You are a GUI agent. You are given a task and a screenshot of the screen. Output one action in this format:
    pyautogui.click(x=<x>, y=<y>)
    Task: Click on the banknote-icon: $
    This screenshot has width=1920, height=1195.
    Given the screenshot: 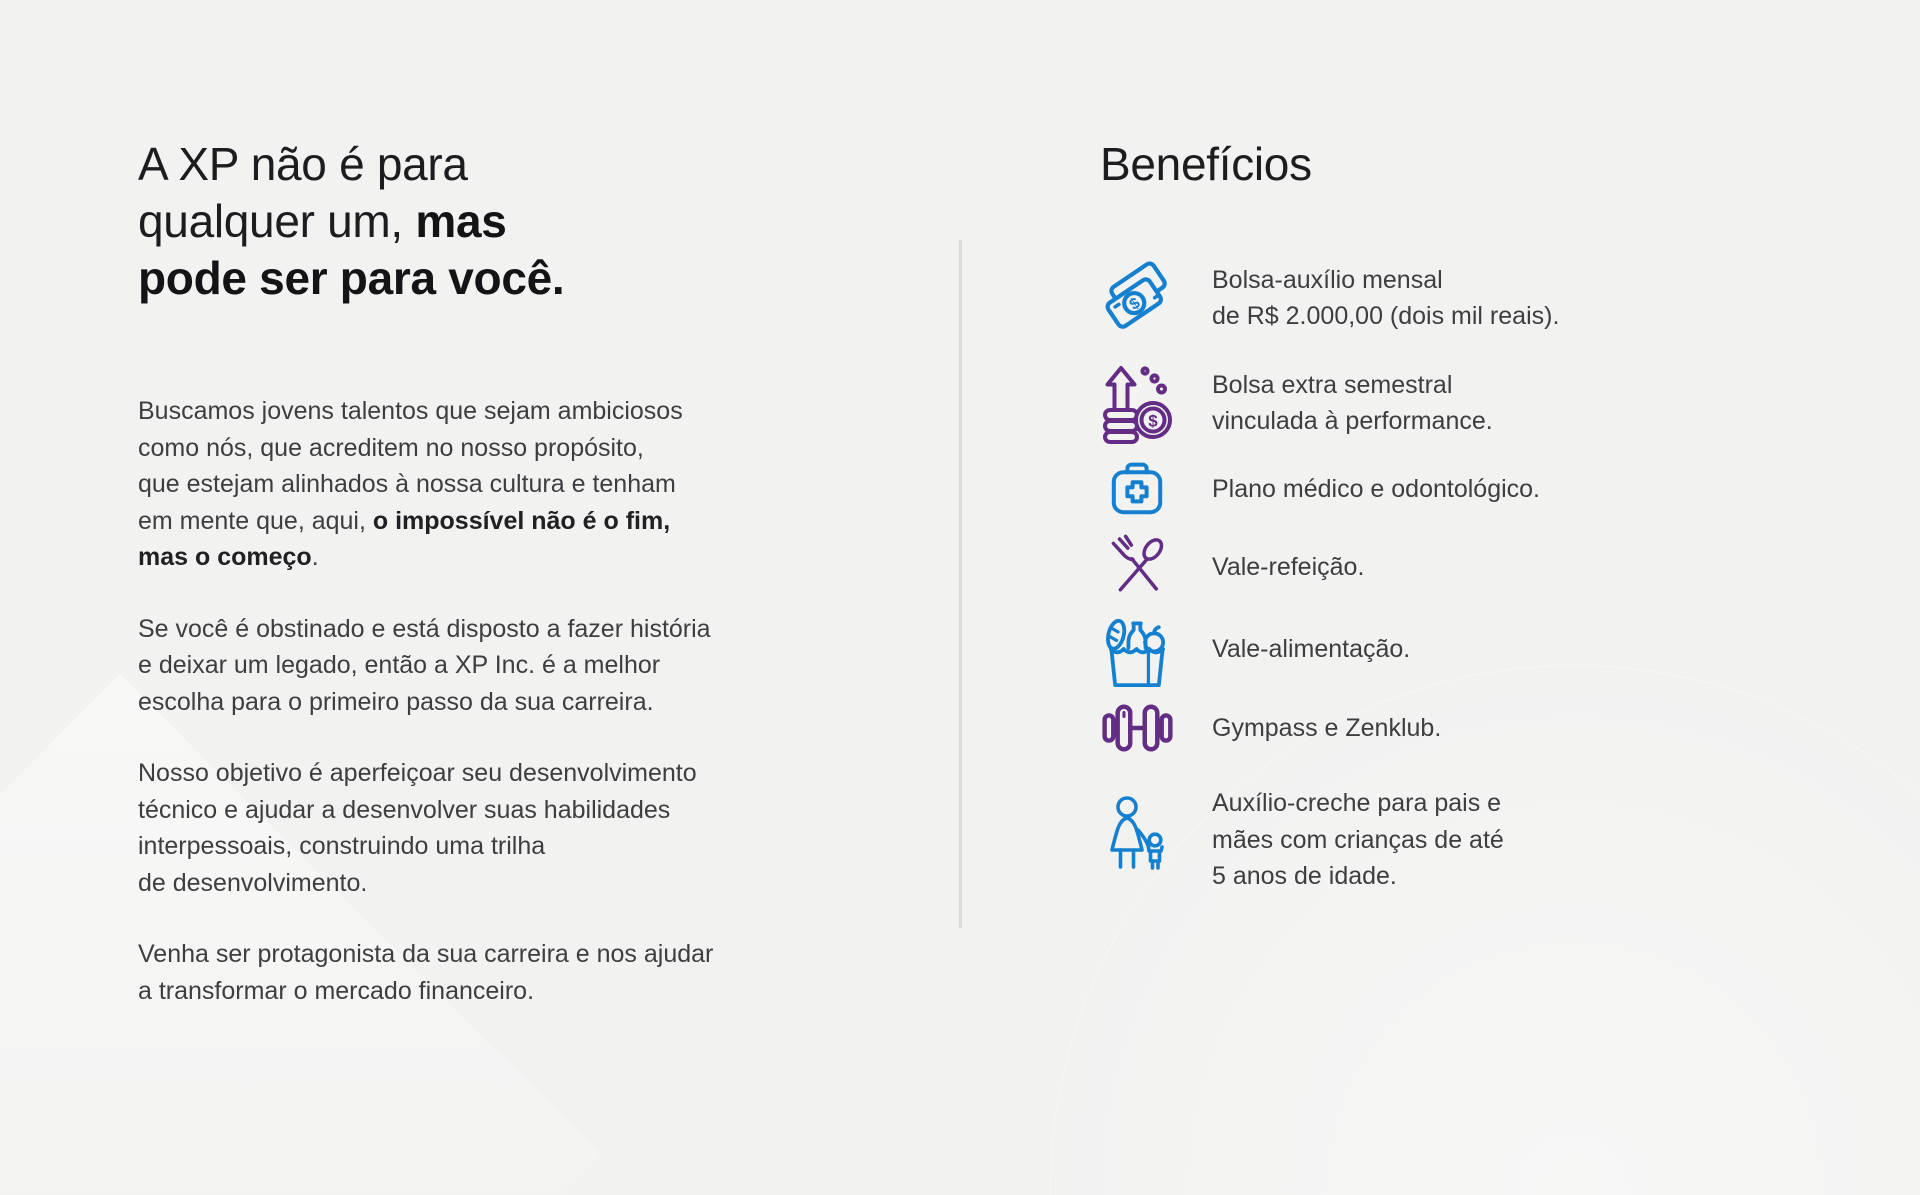 What is the action you would take?
    pyautogui.click(x=1137, y=298)
    